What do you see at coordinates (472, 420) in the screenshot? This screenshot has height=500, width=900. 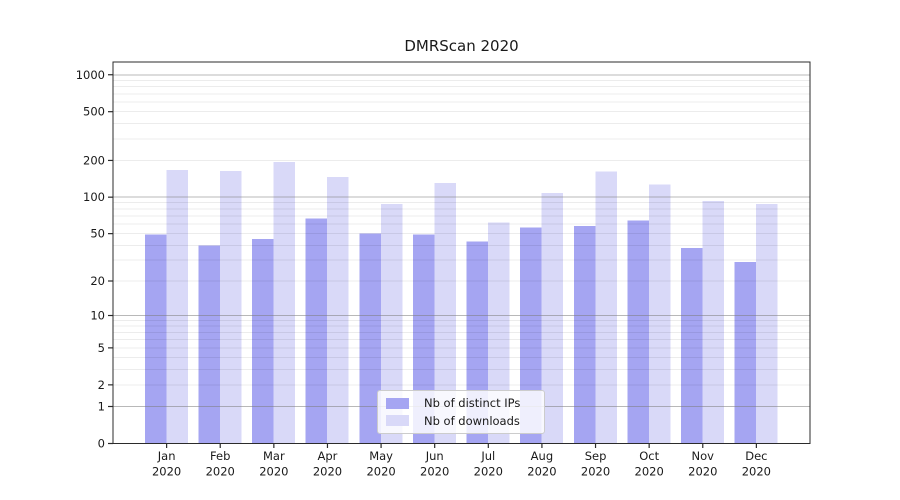 I see `legend-label-downloads: Nb of downloads` at bounding box center [472, 420].